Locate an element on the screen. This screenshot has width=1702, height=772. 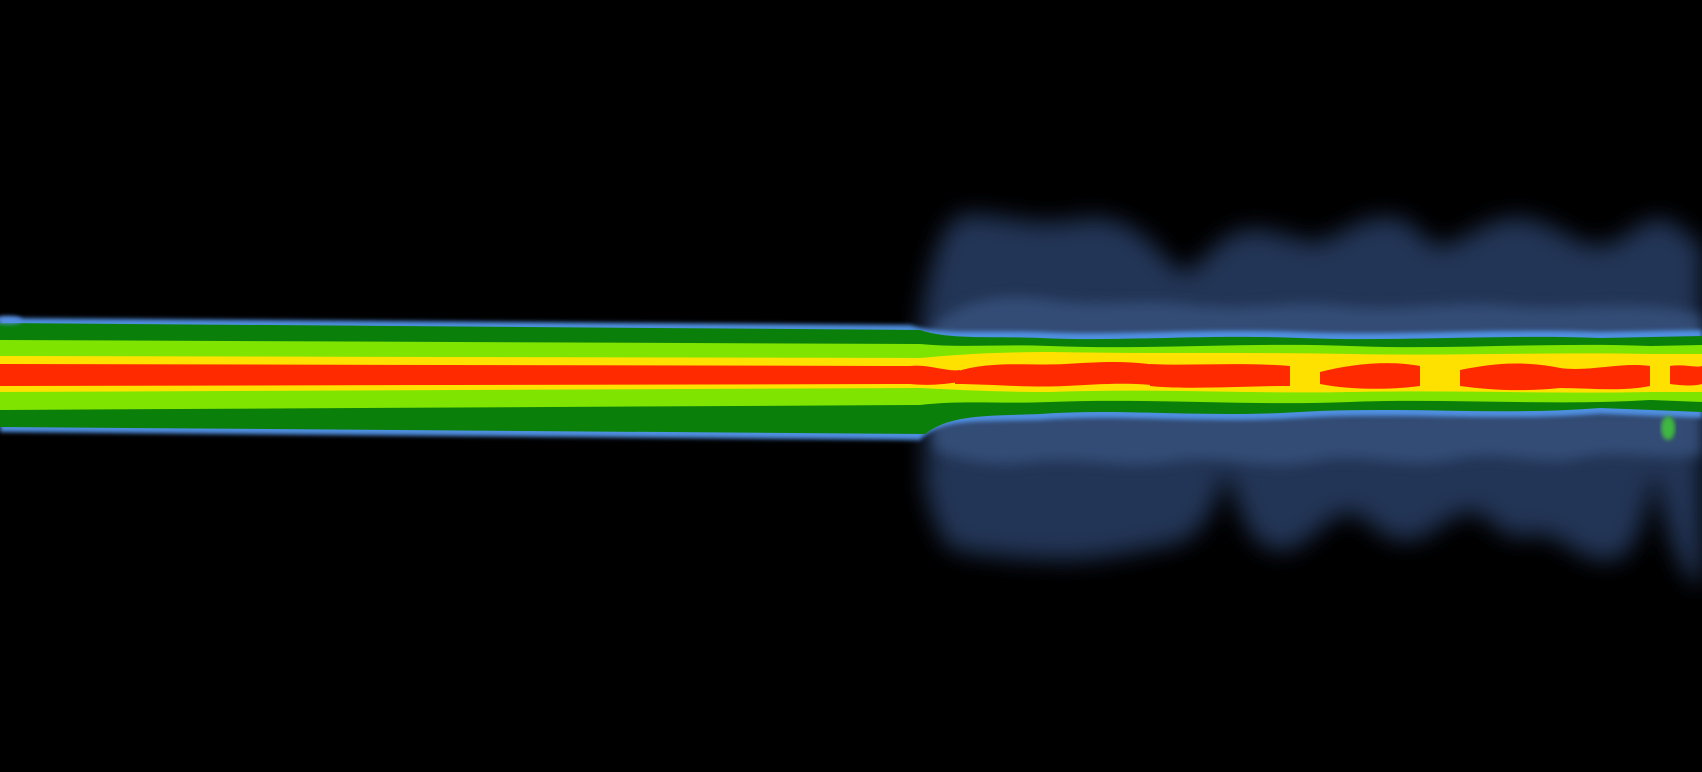
beam-left-tip is located at coordinates (11, 320).